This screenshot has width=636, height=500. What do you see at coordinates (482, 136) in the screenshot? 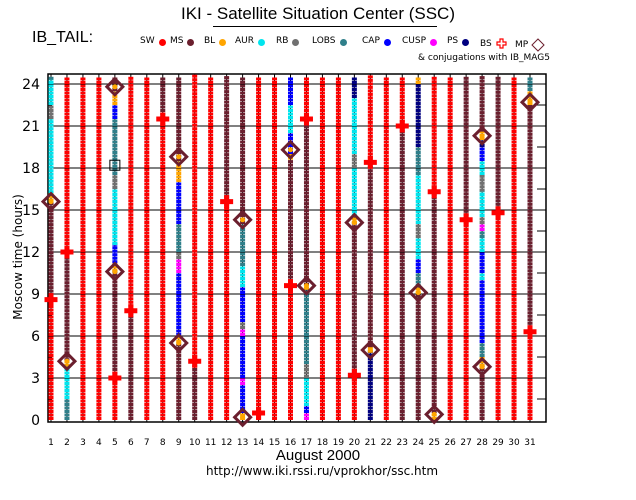
I see `mp-center-dot` at bounding box center [482, 136].